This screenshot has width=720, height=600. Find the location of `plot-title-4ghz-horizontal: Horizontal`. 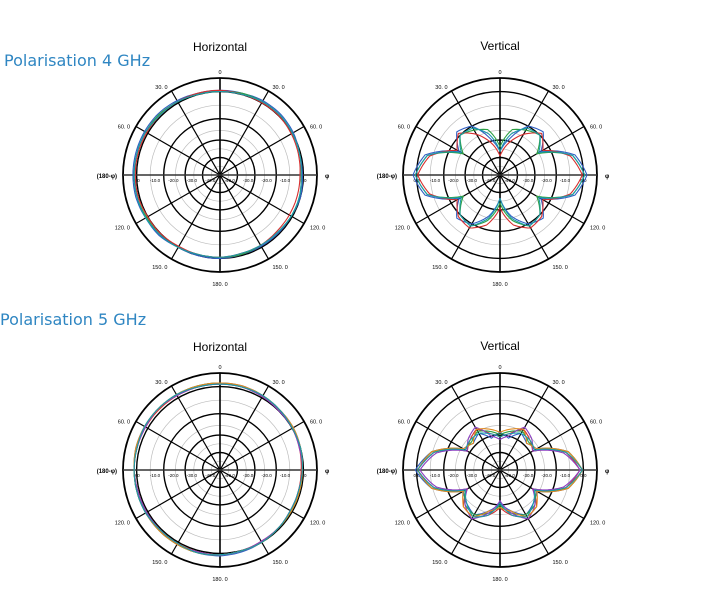

plot-title-4ghz-horizontal: Horizontal is located at coordinates (220, 47).